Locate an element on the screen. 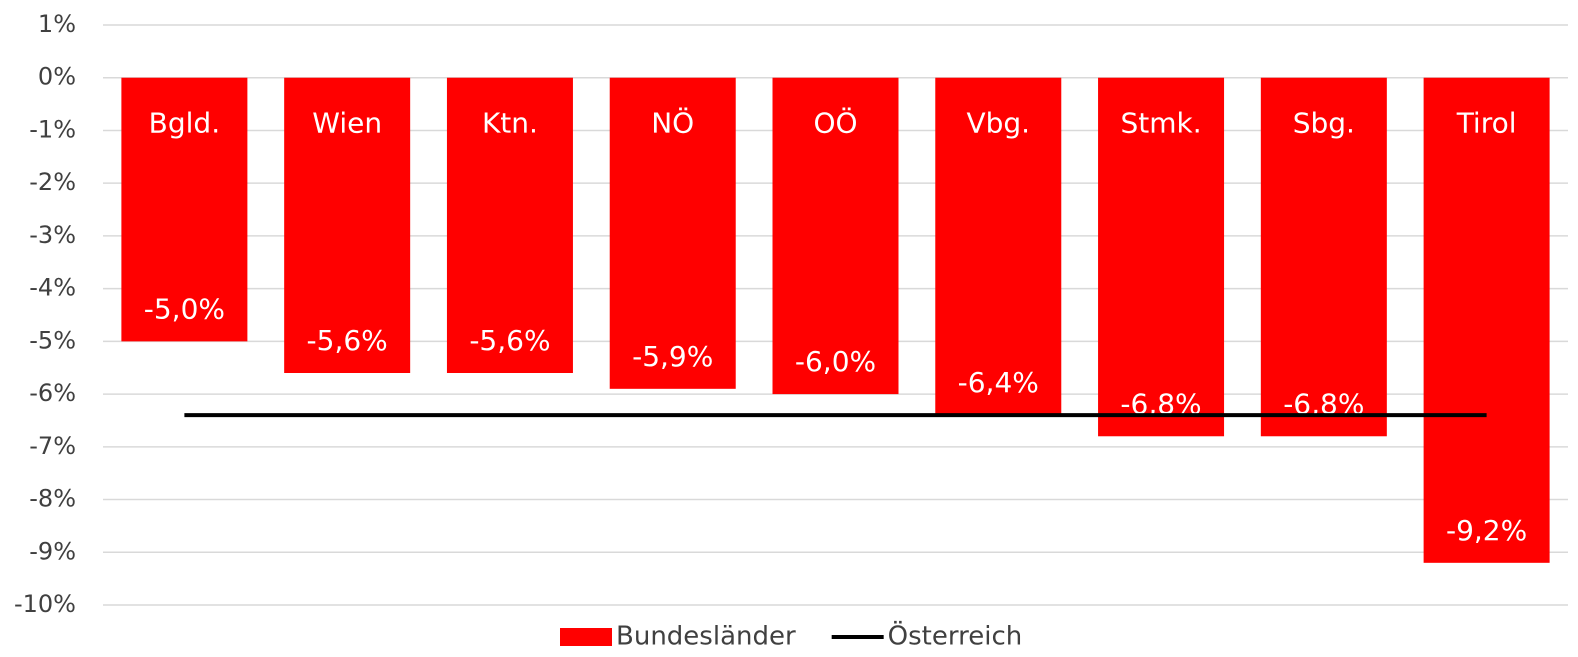 The image size is (1578, 657). data-label: -5,9% is located at coordinates (672, 356).